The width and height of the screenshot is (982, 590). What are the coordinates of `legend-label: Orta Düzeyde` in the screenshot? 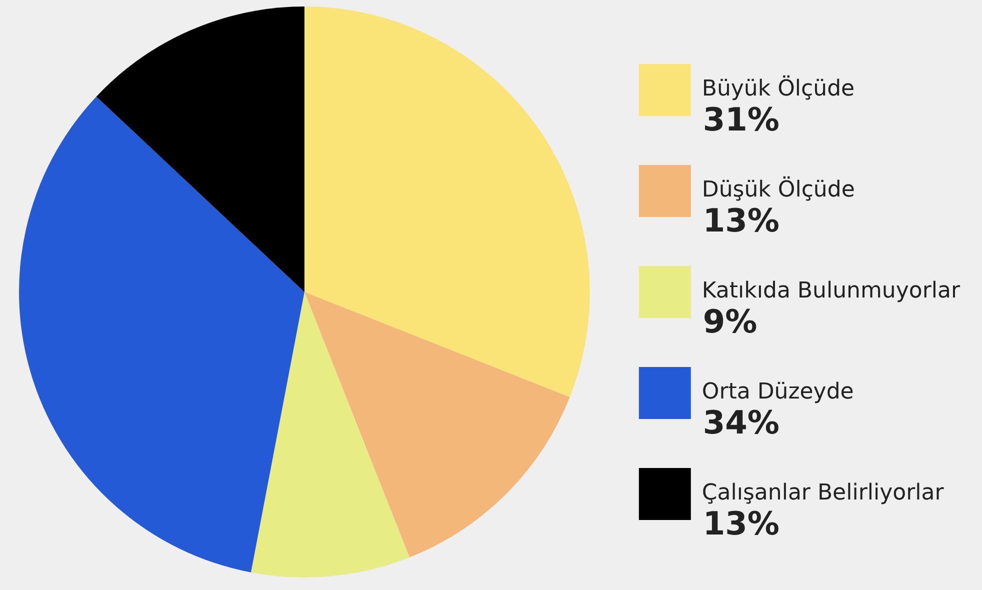 It's located at (778, 392).